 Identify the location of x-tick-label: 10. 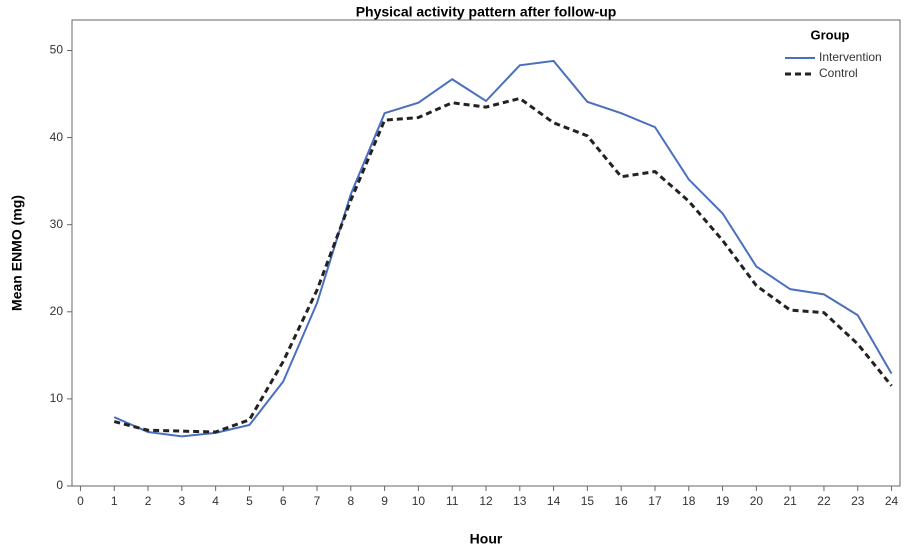
(419, 501).